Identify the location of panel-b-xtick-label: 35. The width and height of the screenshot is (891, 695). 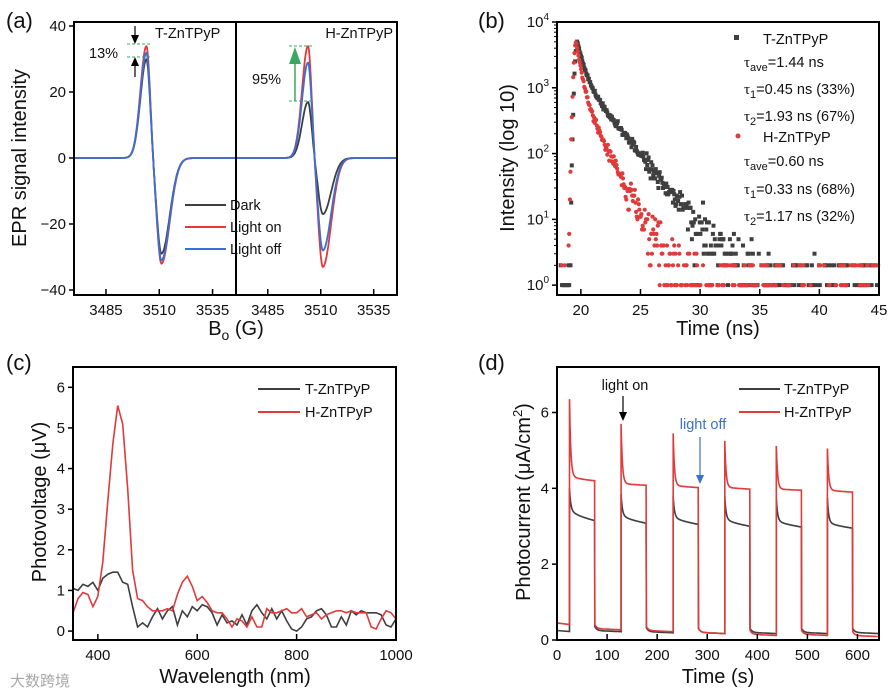
(759, 310).